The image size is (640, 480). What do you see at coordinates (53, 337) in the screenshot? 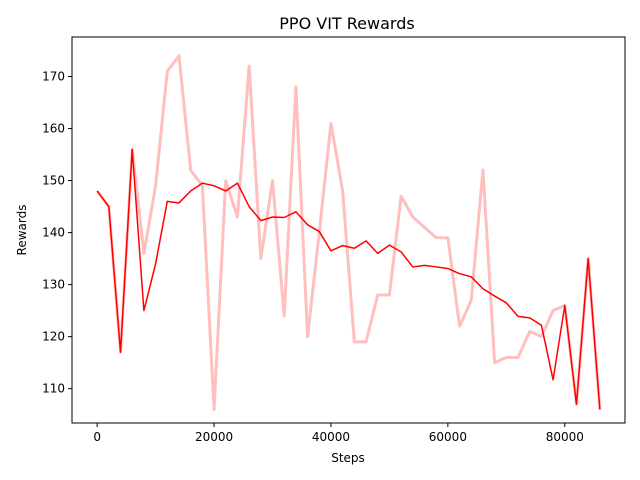
I see `y-tick-label: 120` at bounding box center [53, 337].